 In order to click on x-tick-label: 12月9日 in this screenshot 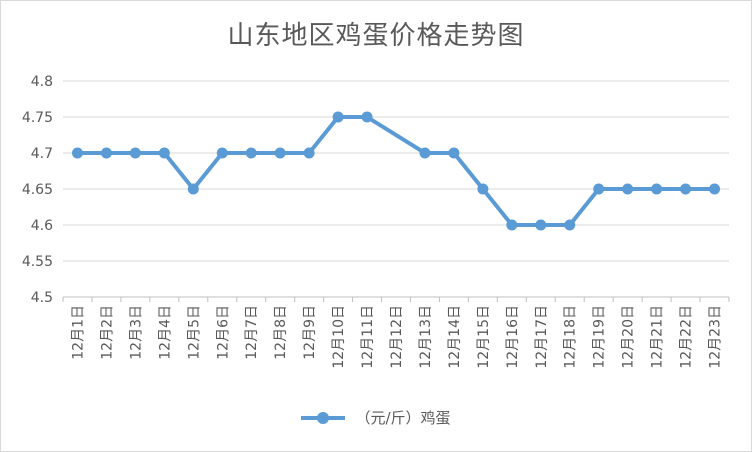, I will do `click(310, 332)`.